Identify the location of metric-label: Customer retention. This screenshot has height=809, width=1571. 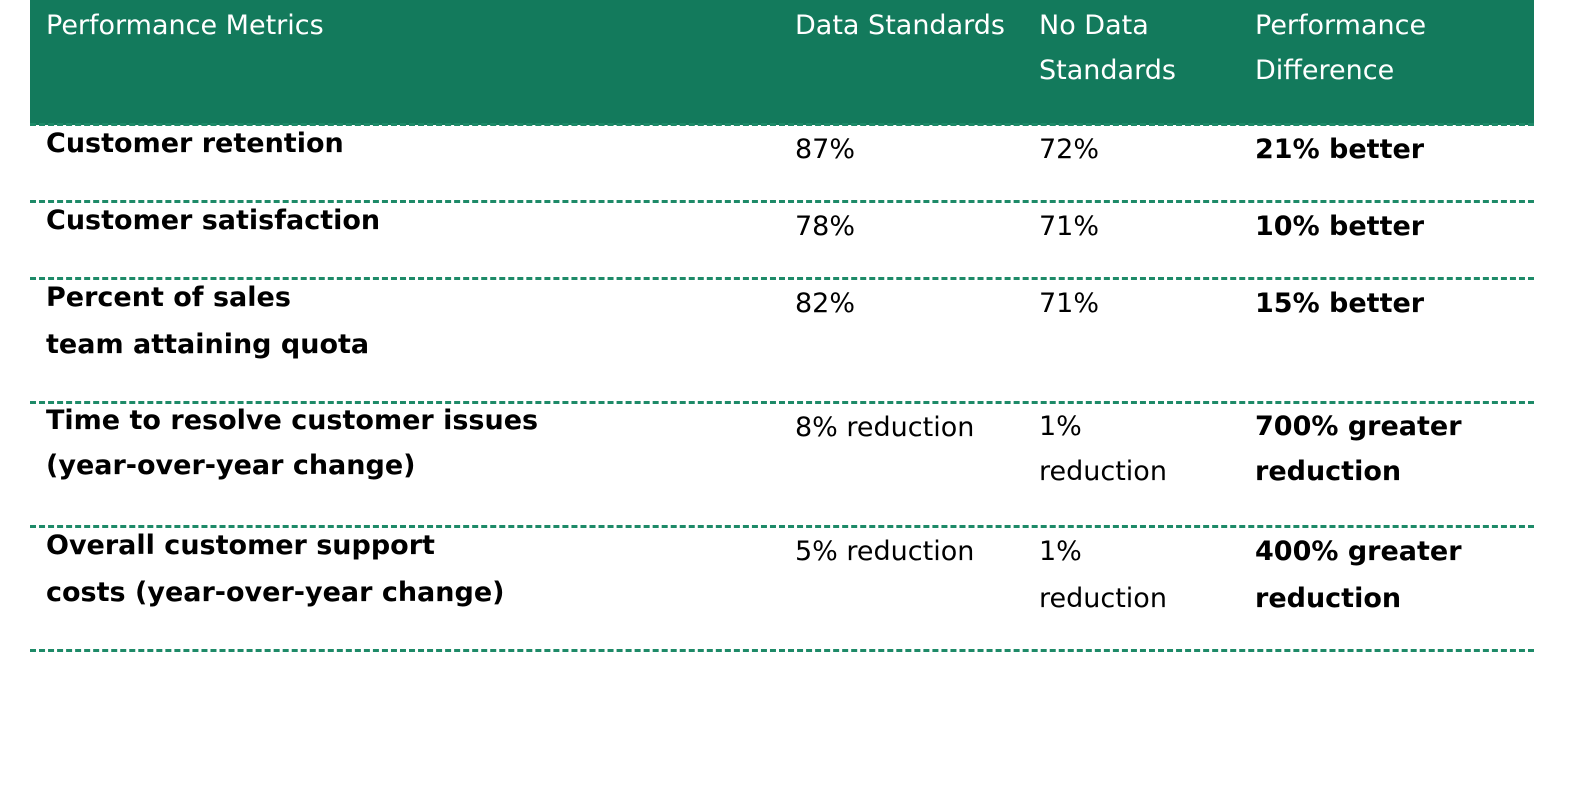
(195, 143).